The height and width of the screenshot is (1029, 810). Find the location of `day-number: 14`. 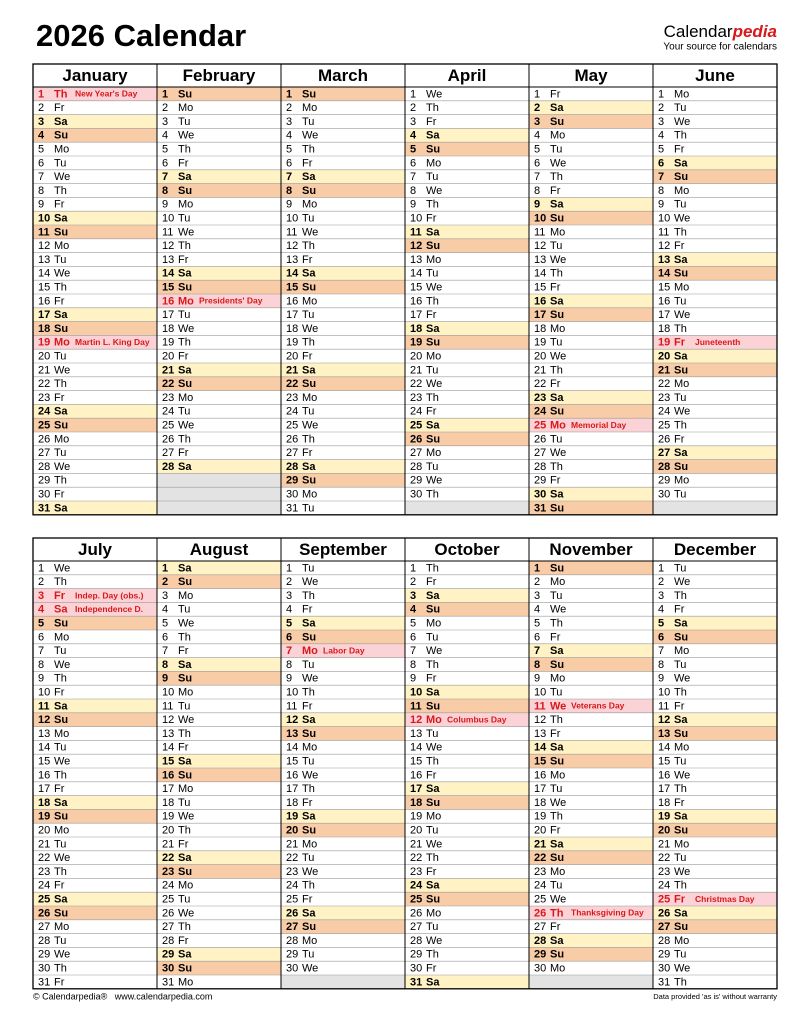

day-number: 14 is located at coordinates (168, 748).